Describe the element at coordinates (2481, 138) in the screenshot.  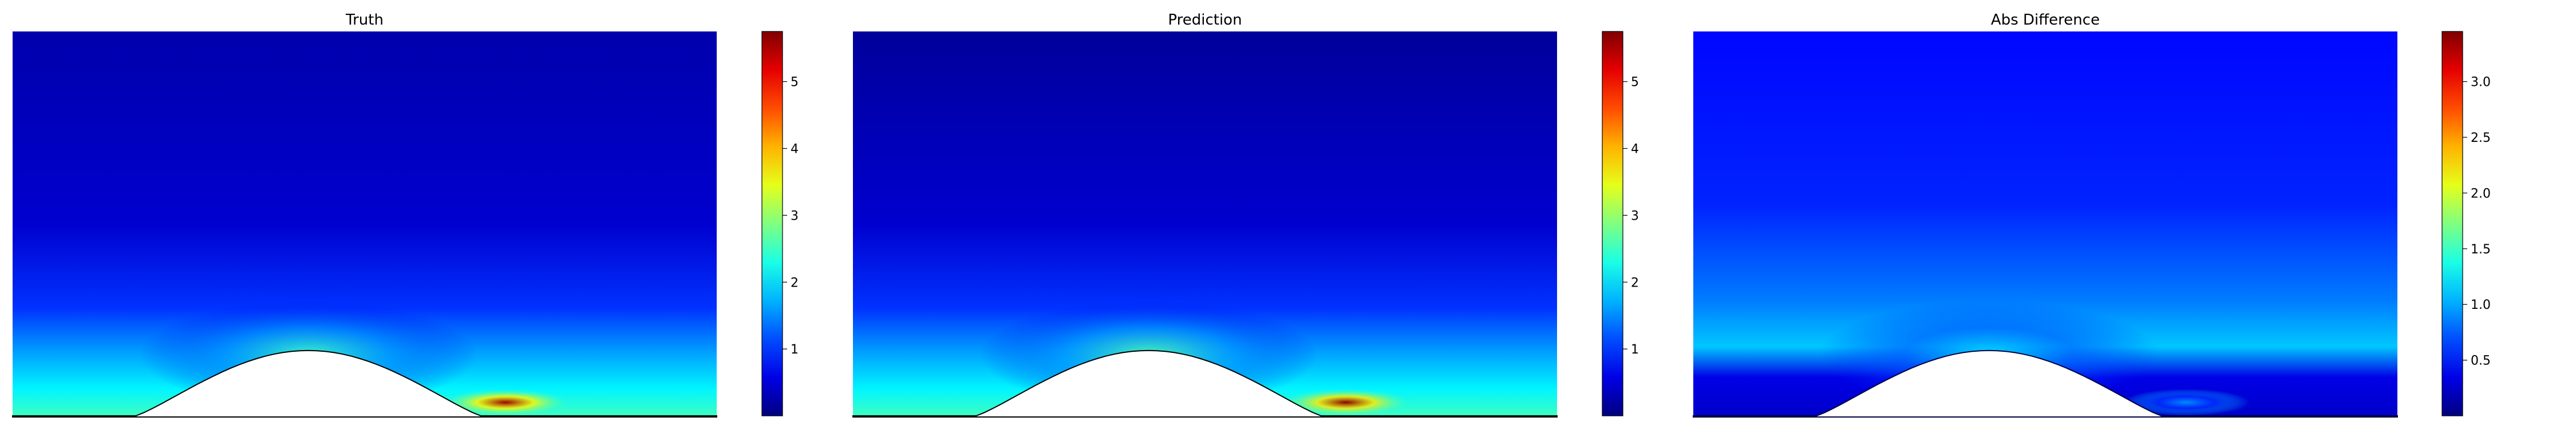
I see `colorbar-tick-label: 2.5` at that location.